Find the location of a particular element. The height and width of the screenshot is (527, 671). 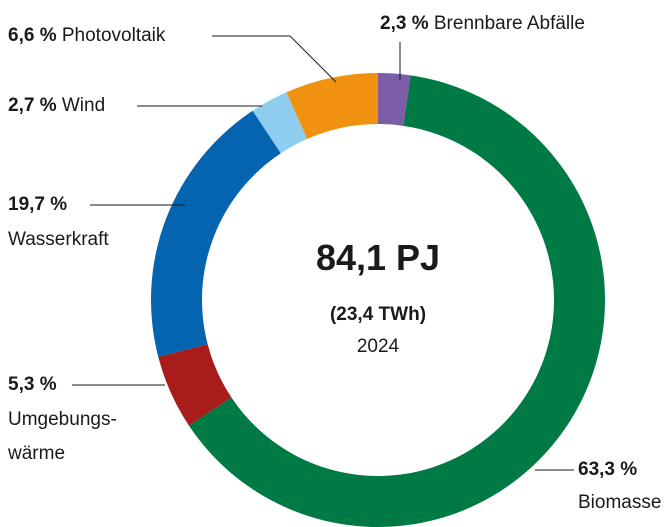

value-label: 2,7 % is located at coordinates (32, 105).